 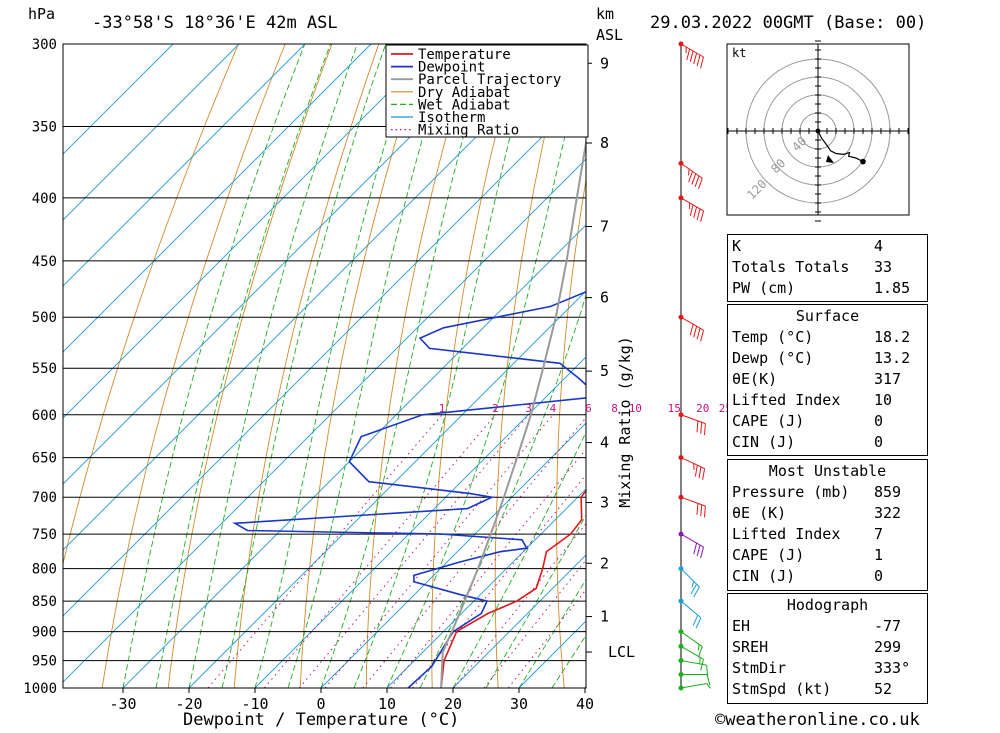 I want to click on mixing-ratio-label: 4, so click(x=553, y=408).